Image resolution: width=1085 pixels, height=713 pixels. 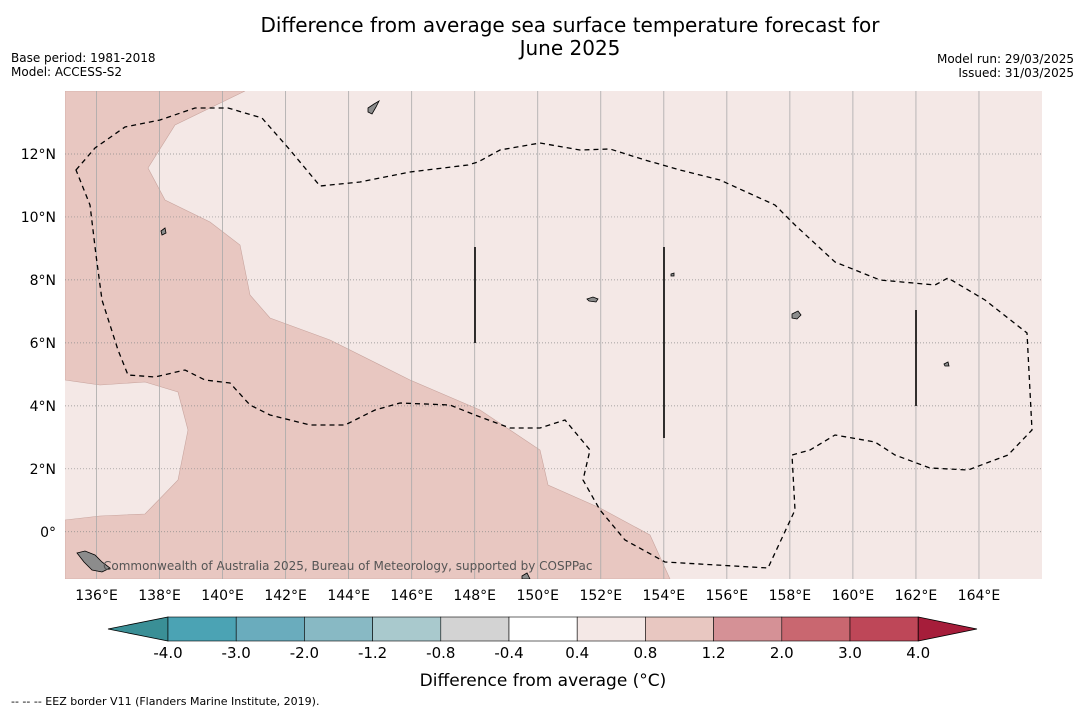 I want to click on colorbar-tick-label: 1.2, so click(x=714, y=653).